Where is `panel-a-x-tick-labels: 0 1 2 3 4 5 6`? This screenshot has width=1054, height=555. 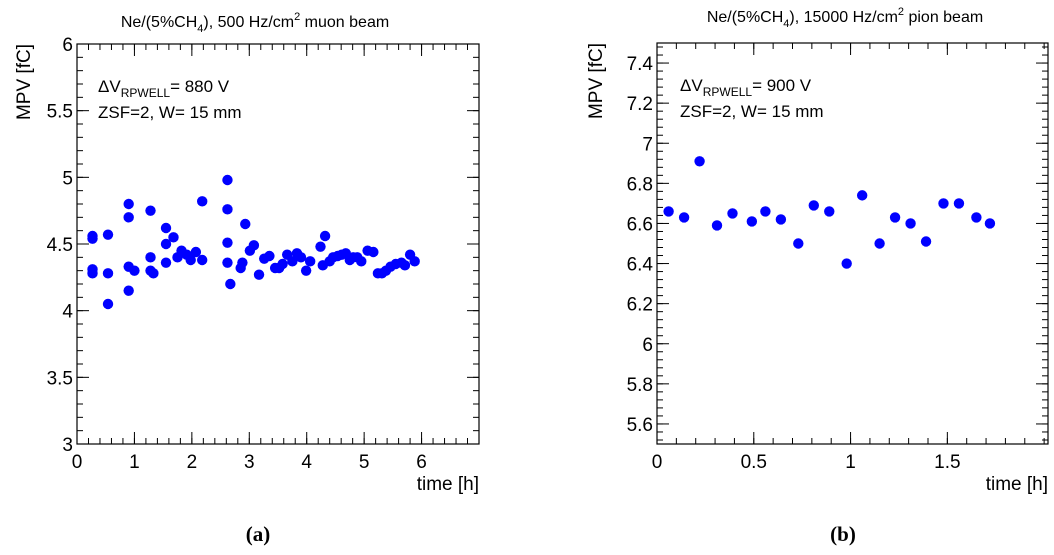 panel-a-x-tick-labels: 0 1 2 3 4 5 6 is located at coordinates (249, 462).